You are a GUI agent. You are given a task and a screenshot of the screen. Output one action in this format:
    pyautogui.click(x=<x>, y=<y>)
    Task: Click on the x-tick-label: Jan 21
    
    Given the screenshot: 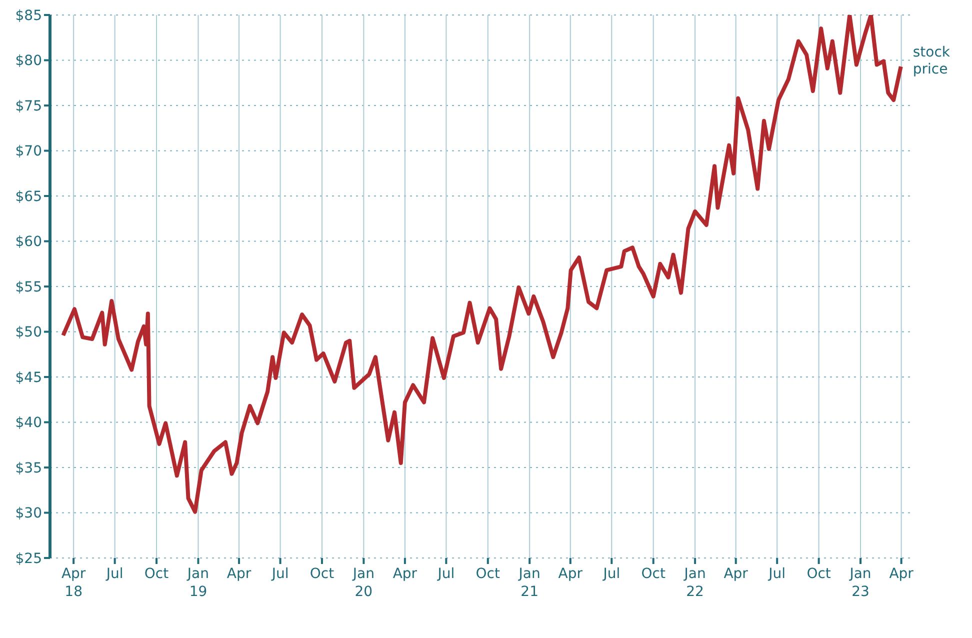 What is the action you would take?
    pyautogui.click(x=529, y=583)
    